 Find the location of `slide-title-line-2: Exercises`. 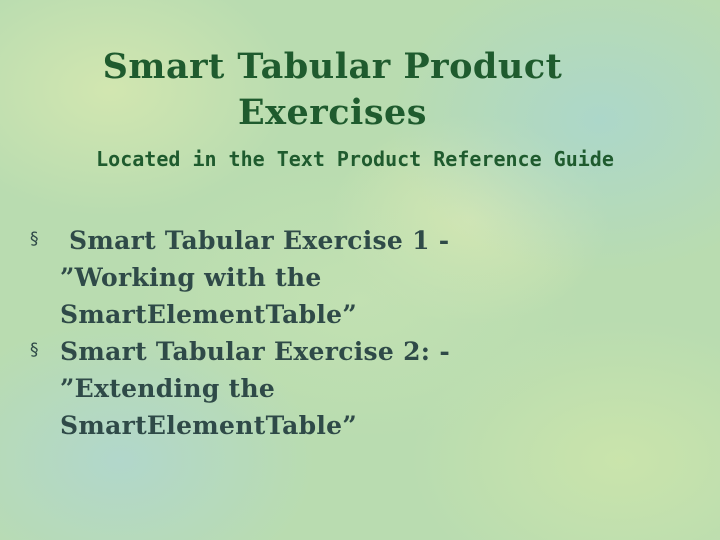

slide-title-line-2: Exercises is located at coordinates (332, 112).